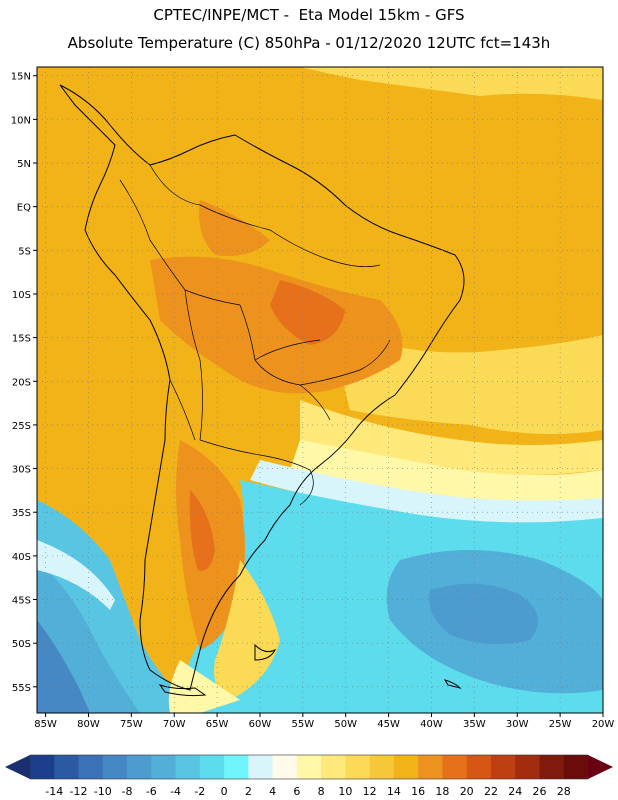 The image size is (618, 800). Describe the element at coordinates (24, 164) in the screenshot. I see `lat-tick-label: 5N` at that location.